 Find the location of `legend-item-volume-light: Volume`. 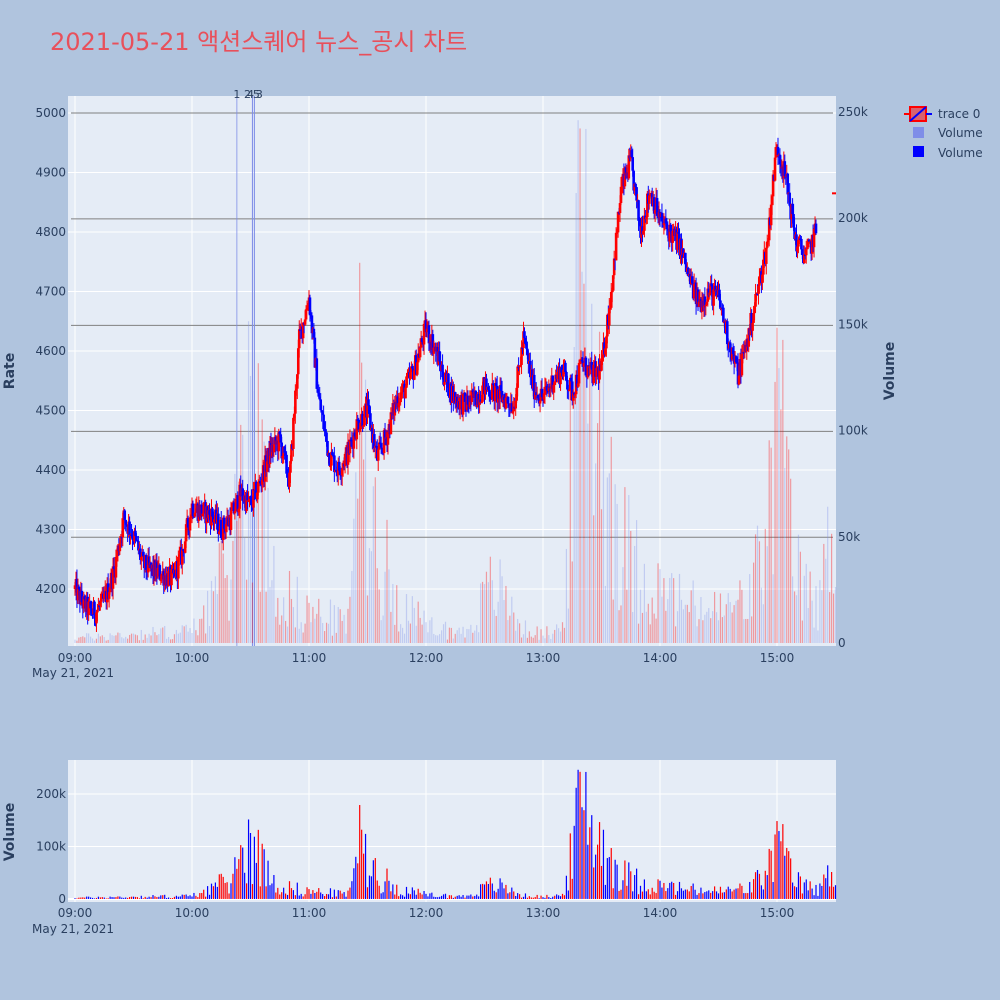

legend-item-volume-light: Volume is located at coordinates (948, 133).